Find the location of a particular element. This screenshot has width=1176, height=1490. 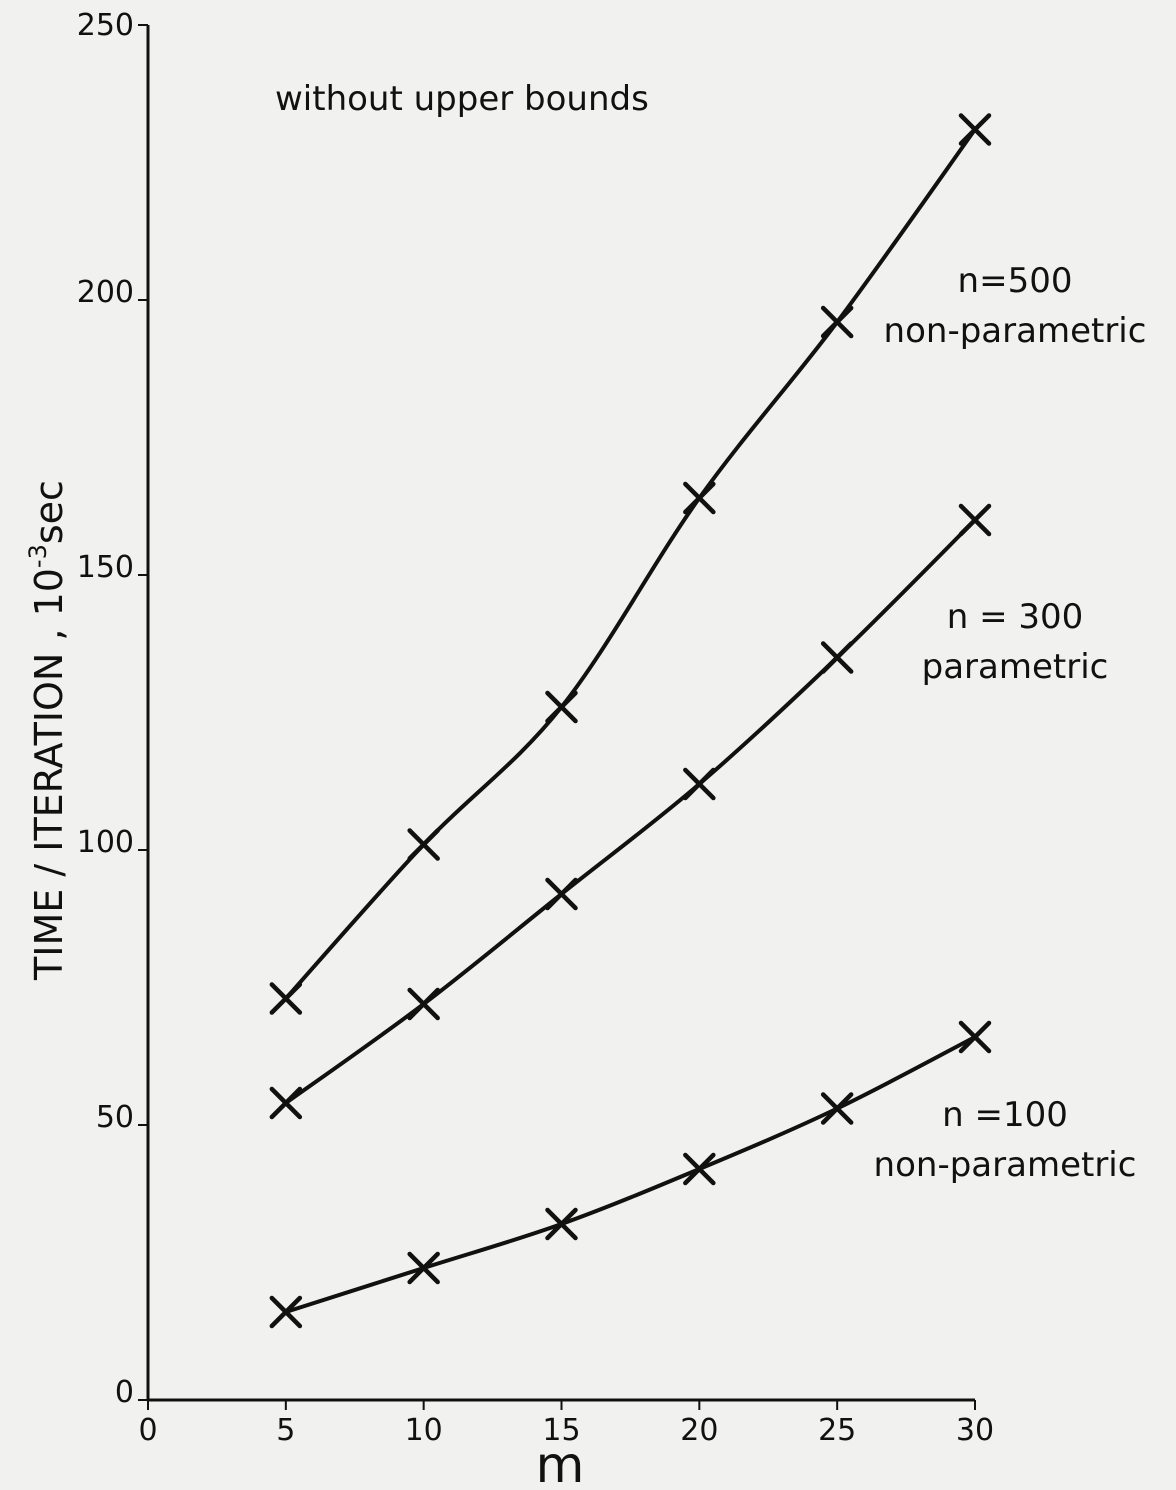

series-line is located at coordinates (630, 1174).